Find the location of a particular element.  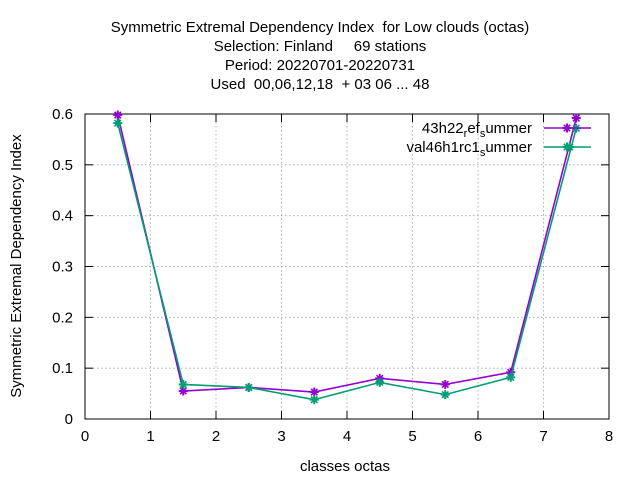

x-tick-label: 3 is located at coordinates (281, 436).